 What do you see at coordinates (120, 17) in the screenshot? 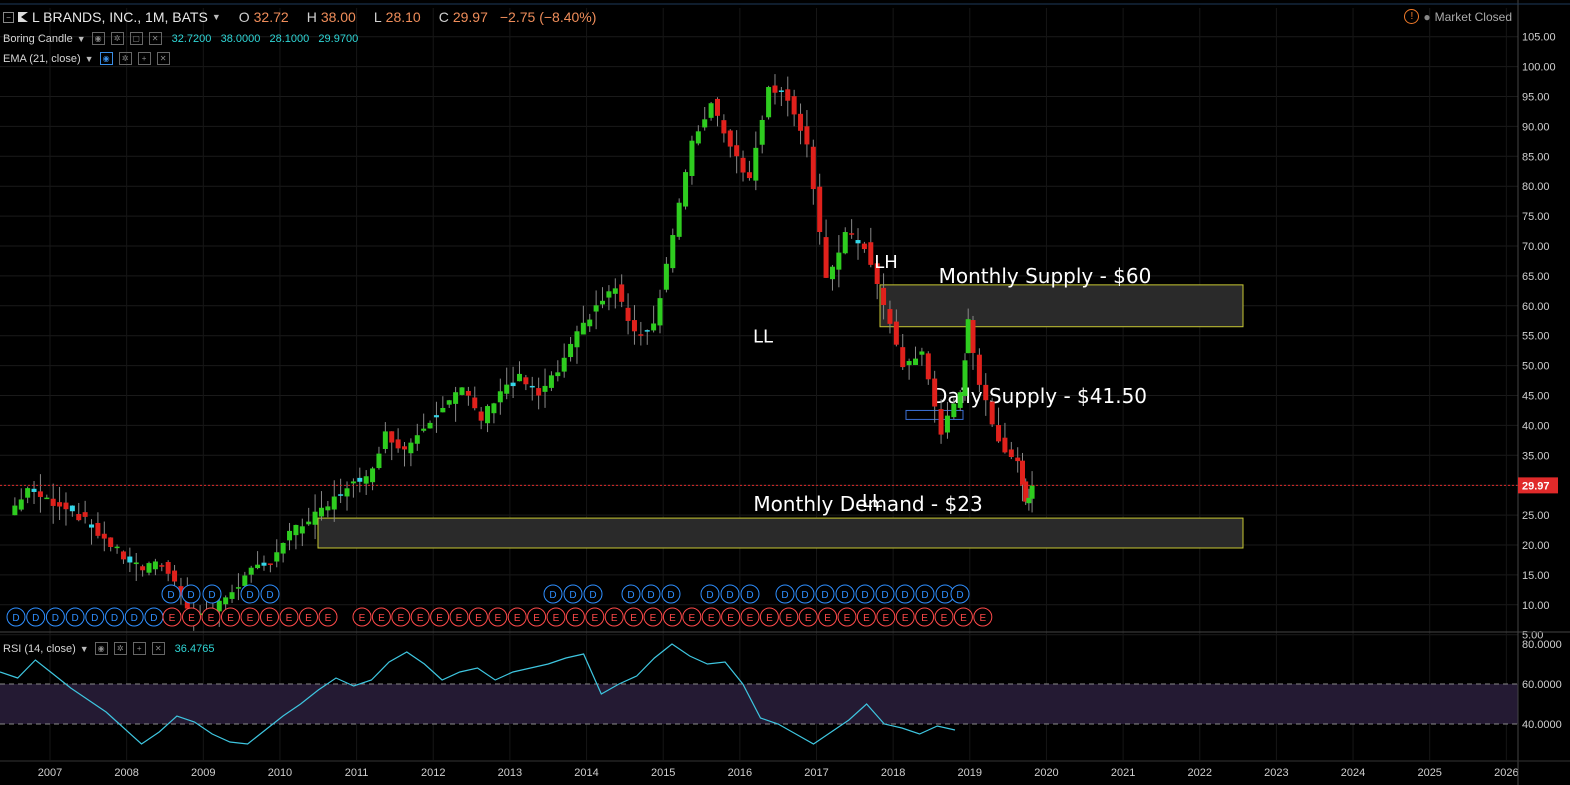
I see `symbol-title: L BRANDS, INC., 1M, BATS` at bounding box center [120, 17].